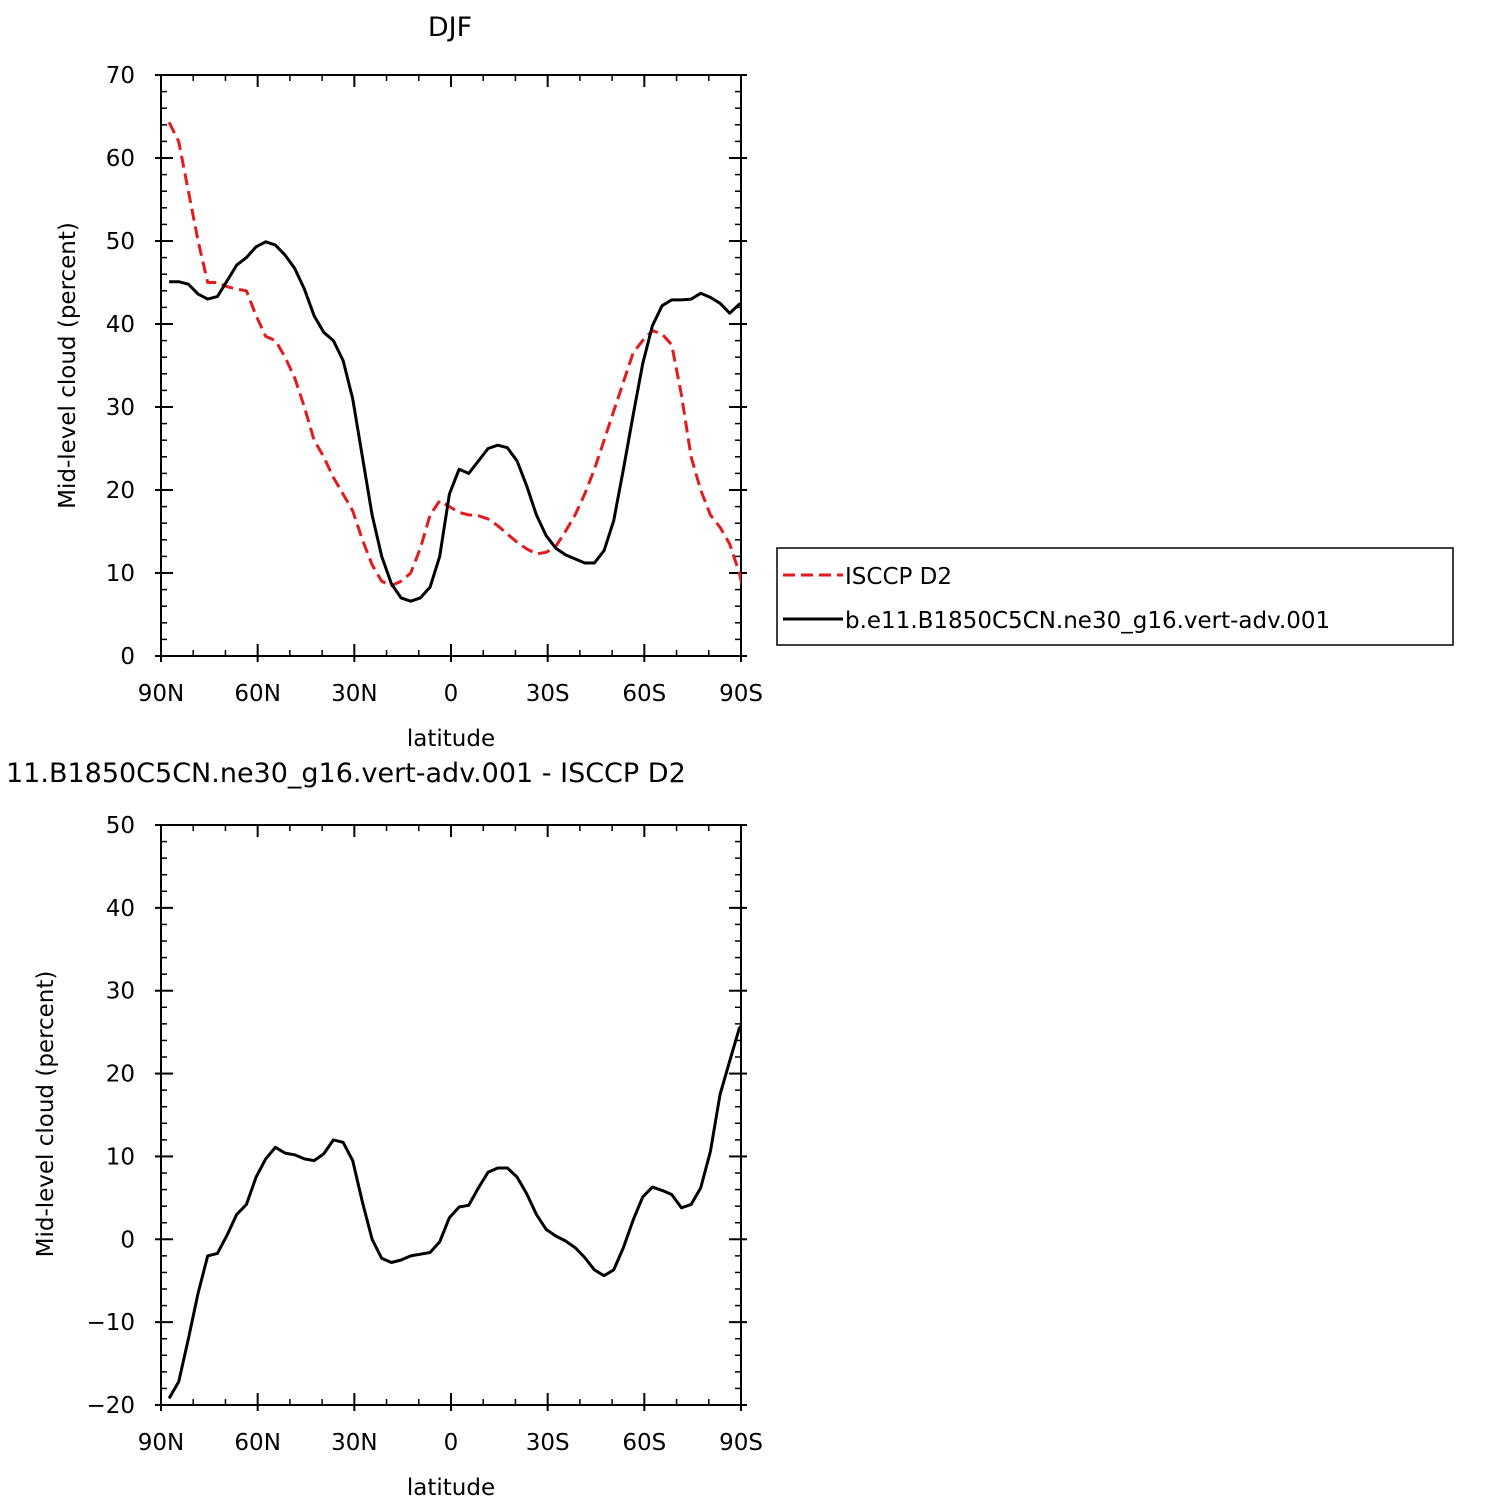 This screenshot has height=1508, width=1508. Describe the element at coordinates (120, 1075) in the screenshot. I see `bottom-y-tick-label: 20` at that location.